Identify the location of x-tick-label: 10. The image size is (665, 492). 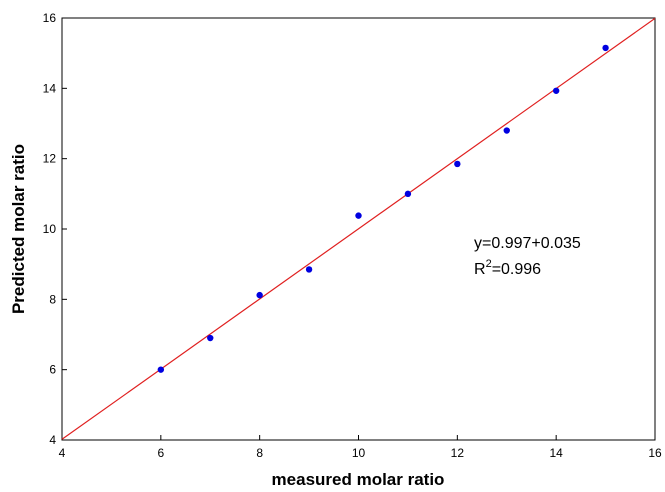
(359, 453).